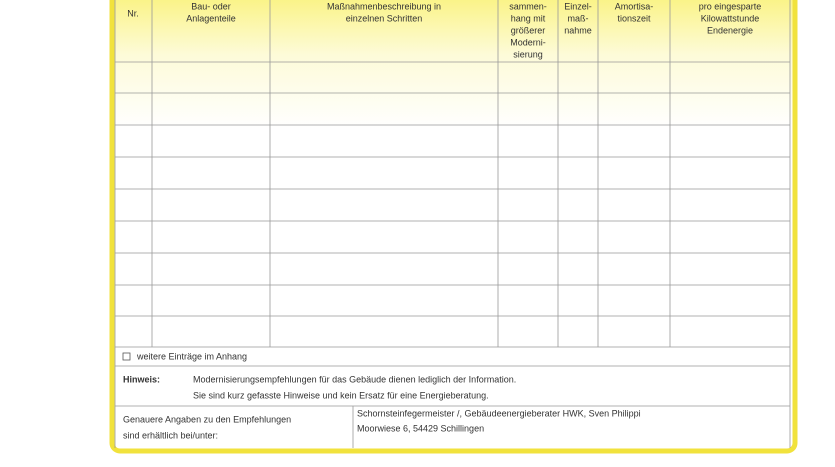 The image size is (835, 467). I want to click on more-entries: weitere Einträge im Anhang, so click(191, 356).